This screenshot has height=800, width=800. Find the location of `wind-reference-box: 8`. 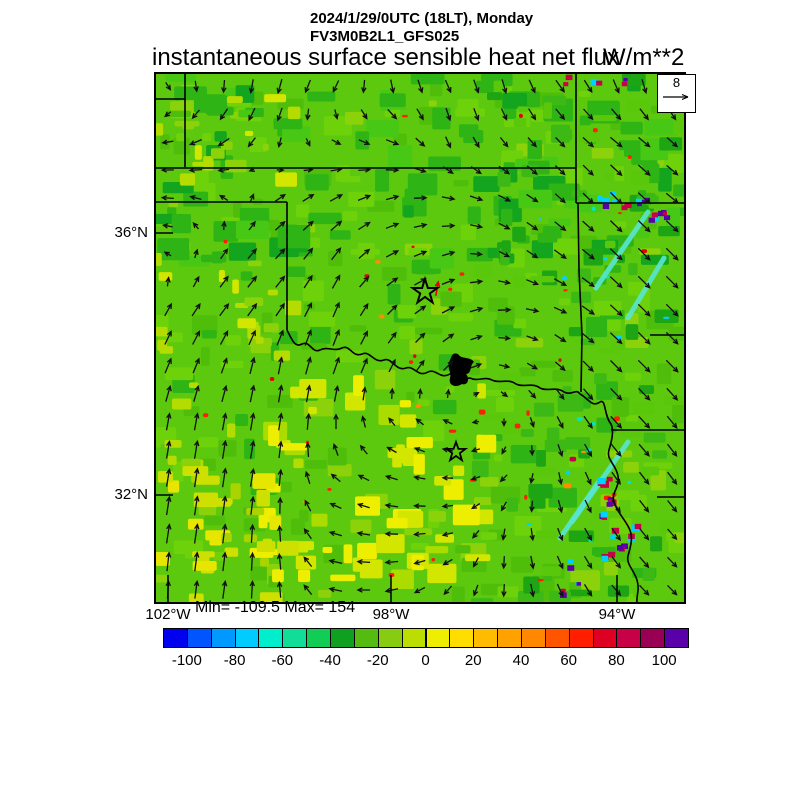

wind-reference-box: 8 is located at coordinates (676, 93).